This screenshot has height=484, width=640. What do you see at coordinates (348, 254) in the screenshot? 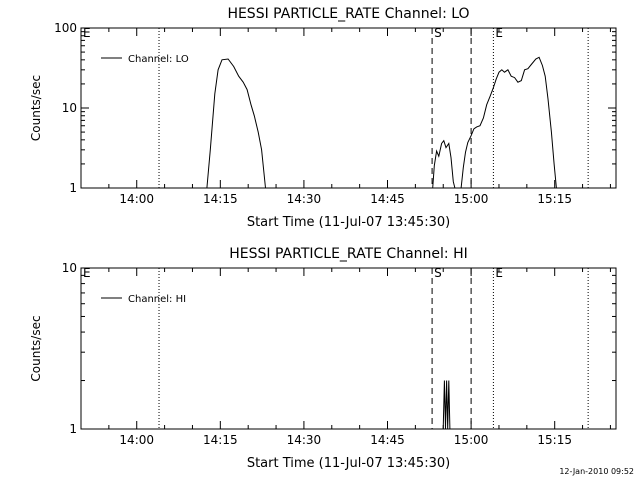
I see `chart-title: HESSI PARTICLE_RATE Channel: HI` at bounding box center [348, 254].